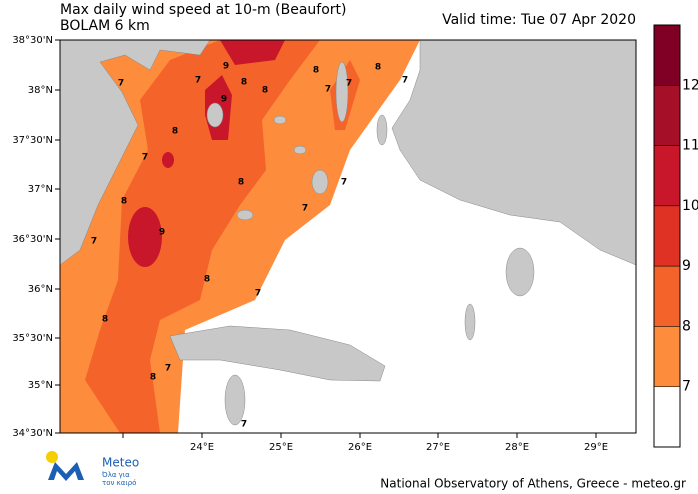  What do you see at coordinates (690, 146) in the screenshot?
I see `colorbar-label: 11` at bounding box center [690, 146].